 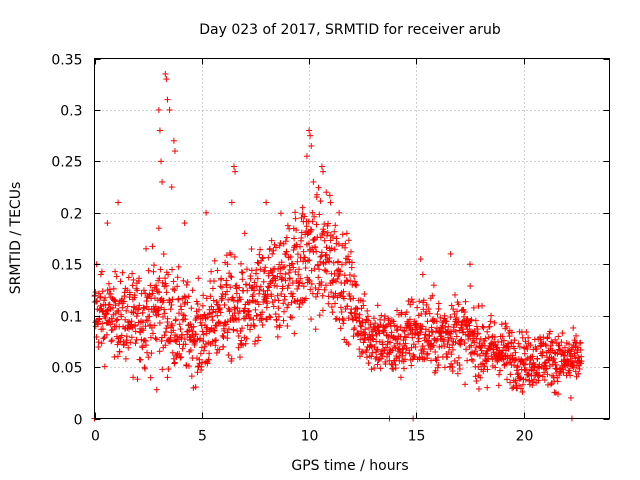 I want to click on y-tick-label: 0.35, so click(x=66, y=61).